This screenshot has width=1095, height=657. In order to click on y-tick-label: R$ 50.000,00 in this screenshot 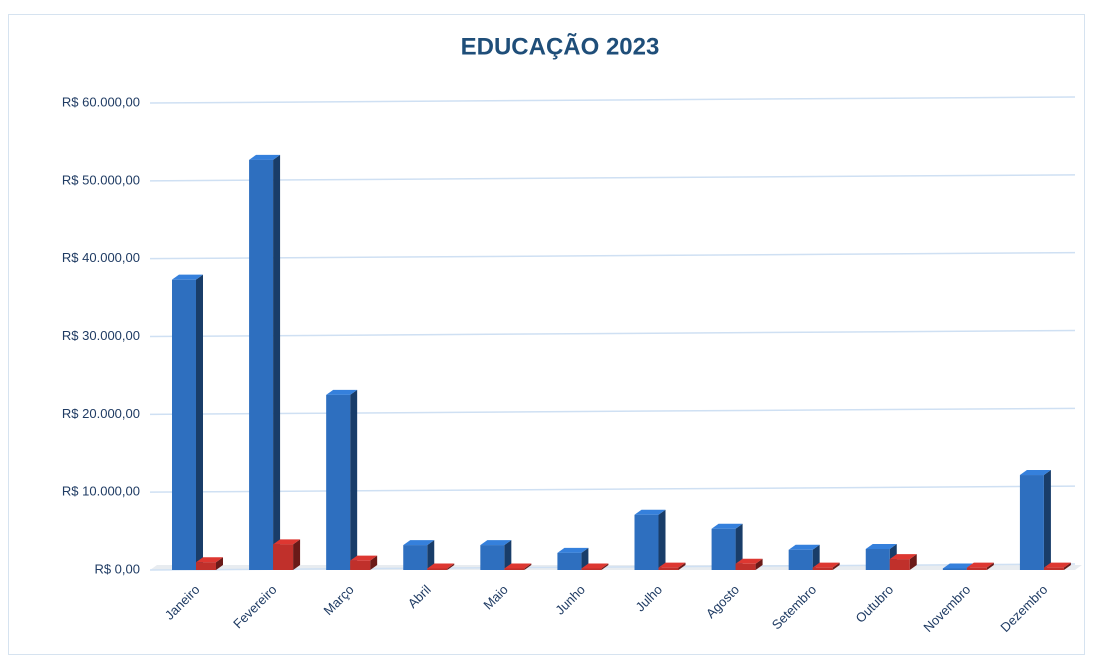, I will do `click(101, 179)`.